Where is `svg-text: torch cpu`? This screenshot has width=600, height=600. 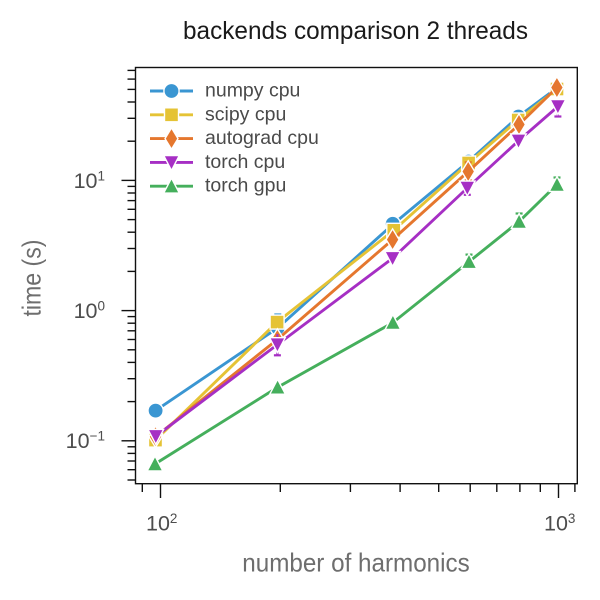
svg-text: torch cpu is located at coordinates (245, 162).